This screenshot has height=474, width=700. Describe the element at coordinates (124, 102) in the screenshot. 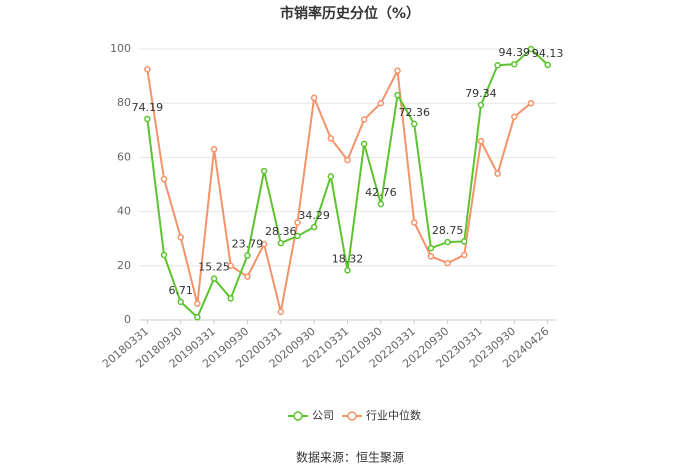

I see `y-tick-label: 80` at that location.